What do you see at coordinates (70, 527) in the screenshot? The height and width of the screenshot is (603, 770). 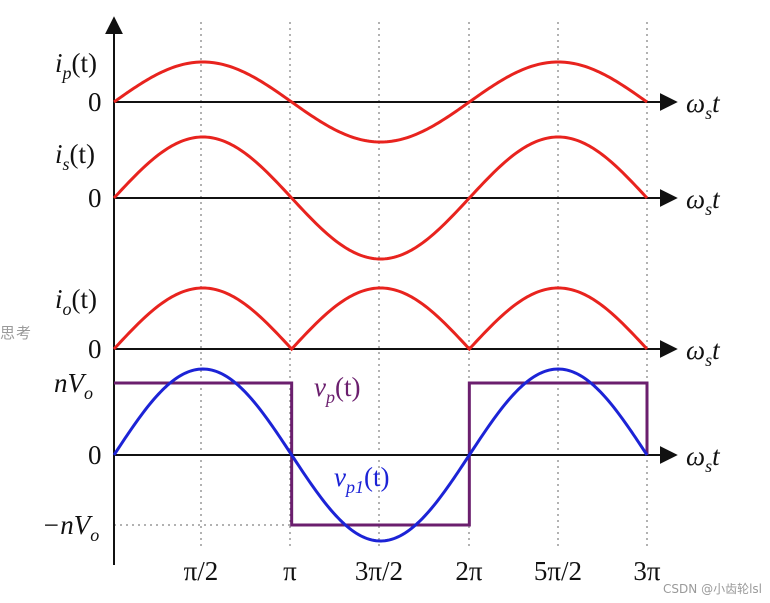 I see `label-nvo-neg: −nVo` at bounding box center [70, 527].